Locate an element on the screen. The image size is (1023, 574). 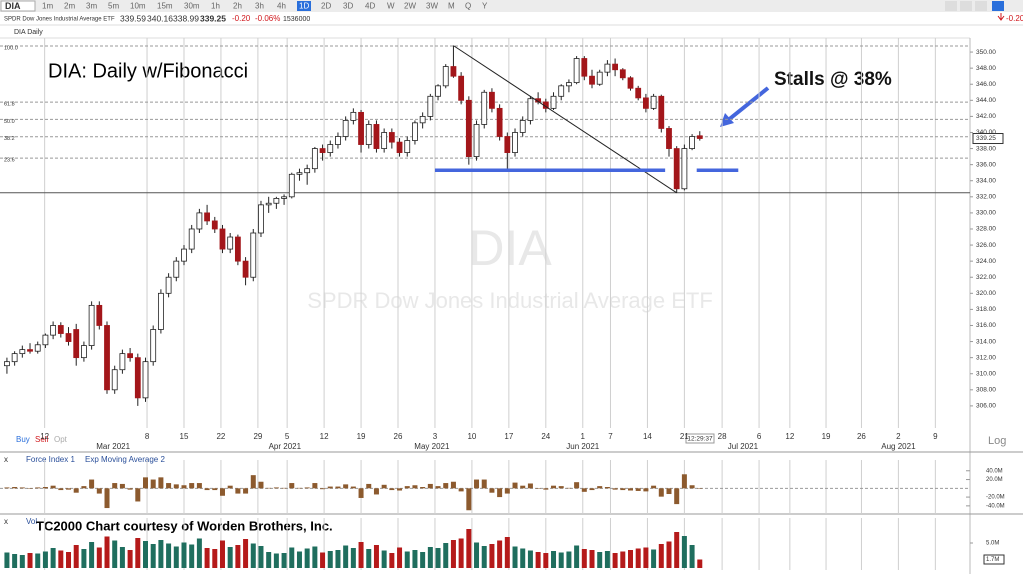
timeframe-button: 10m is located at coordinates (138, 6).